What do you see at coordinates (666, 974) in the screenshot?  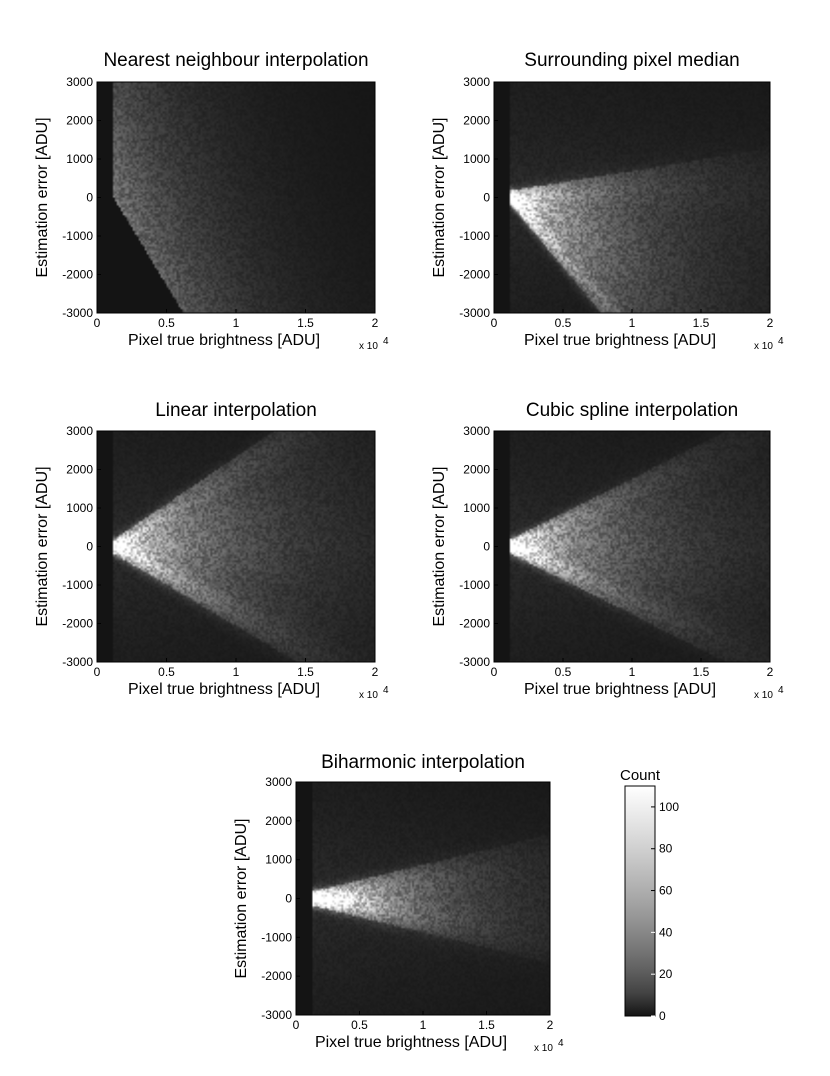 I see `colorbar-tick-label: 20` at bounding box center [666, 974].